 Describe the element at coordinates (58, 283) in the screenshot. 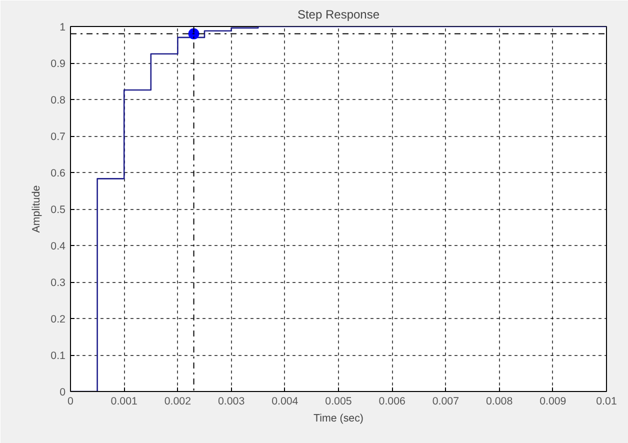

I see `y-tick-label: 0.3` at that location.